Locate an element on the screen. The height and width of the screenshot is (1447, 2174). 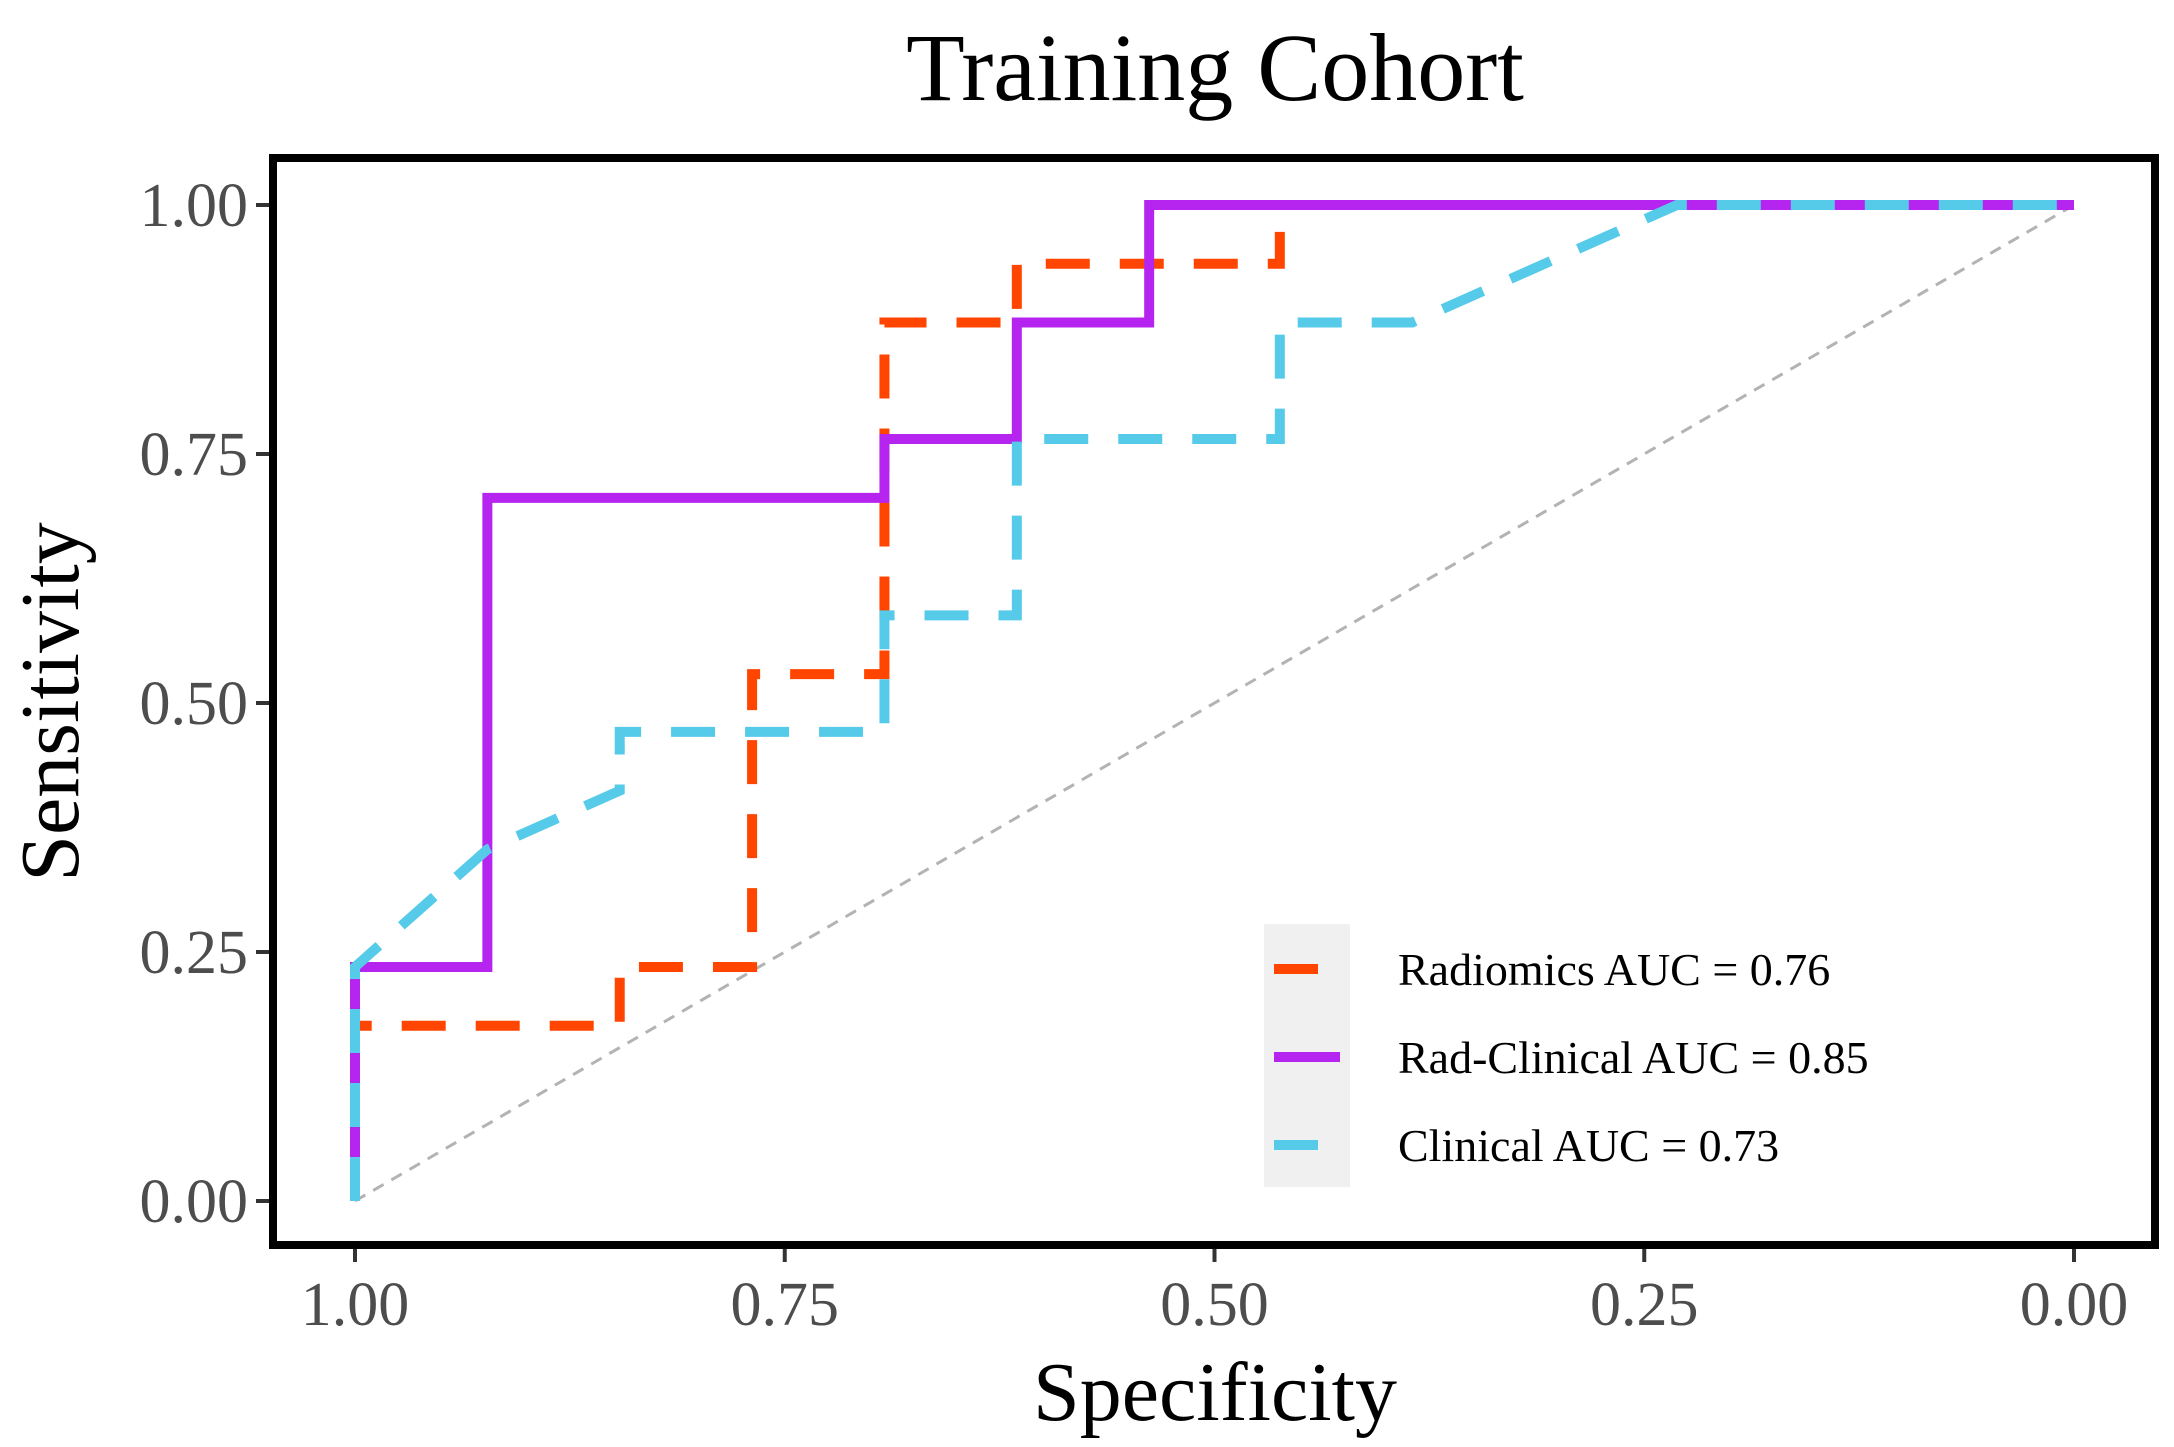
x-tick-label: 0.25 is located at coordinates (1644, 1305).